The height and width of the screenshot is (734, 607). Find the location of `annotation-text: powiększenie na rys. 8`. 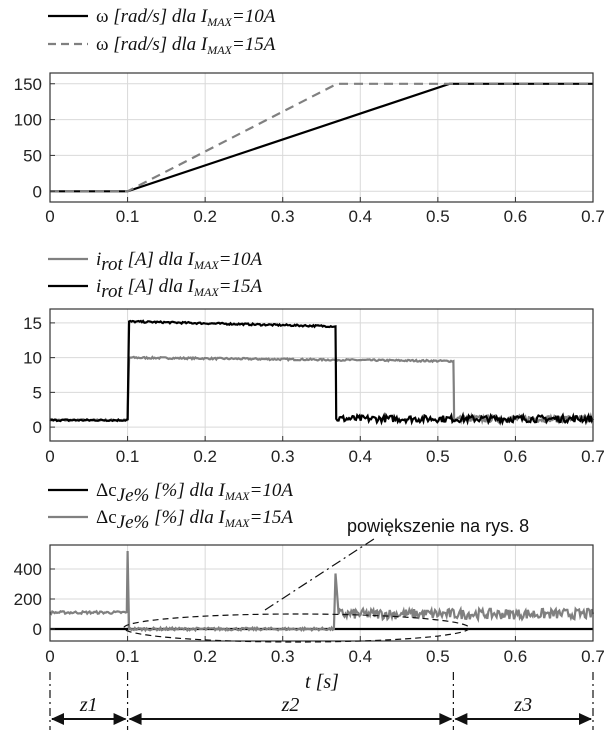

annotation-text: powiększenie na rys. 8 is located at coordinates (438, 526).